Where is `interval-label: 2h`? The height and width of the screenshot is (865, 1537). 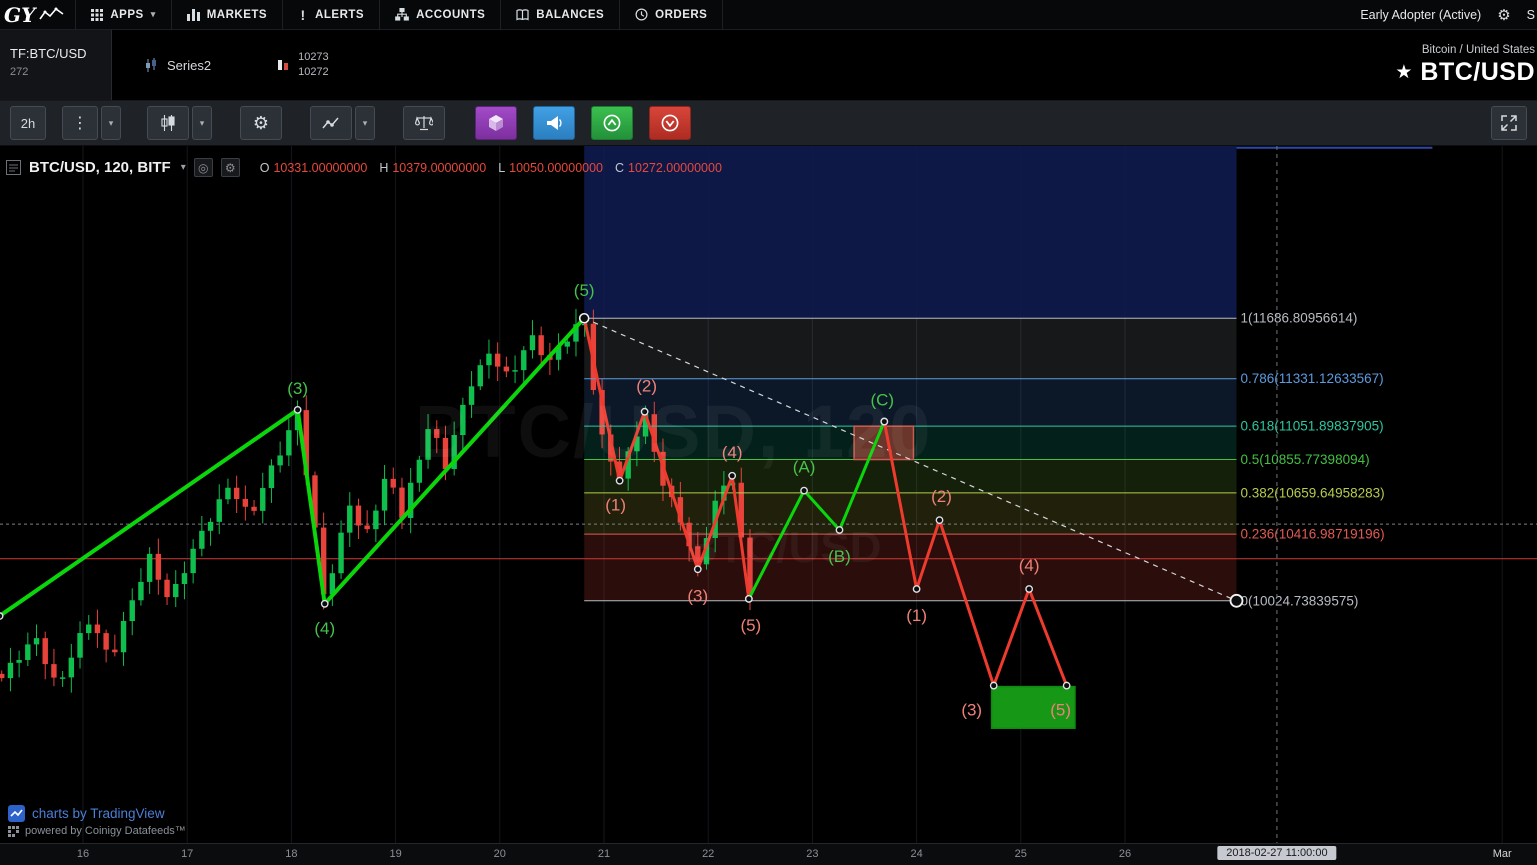
interval-label: 2h is located at coordinates (28, 123).